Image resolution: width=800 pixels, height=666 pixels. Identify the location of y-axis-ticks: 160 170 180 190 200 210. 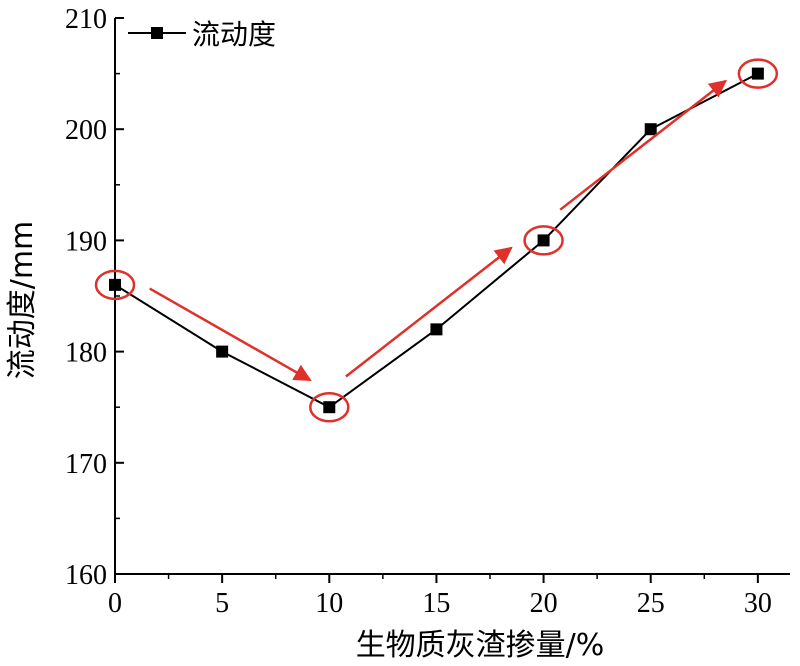
(94, 297).